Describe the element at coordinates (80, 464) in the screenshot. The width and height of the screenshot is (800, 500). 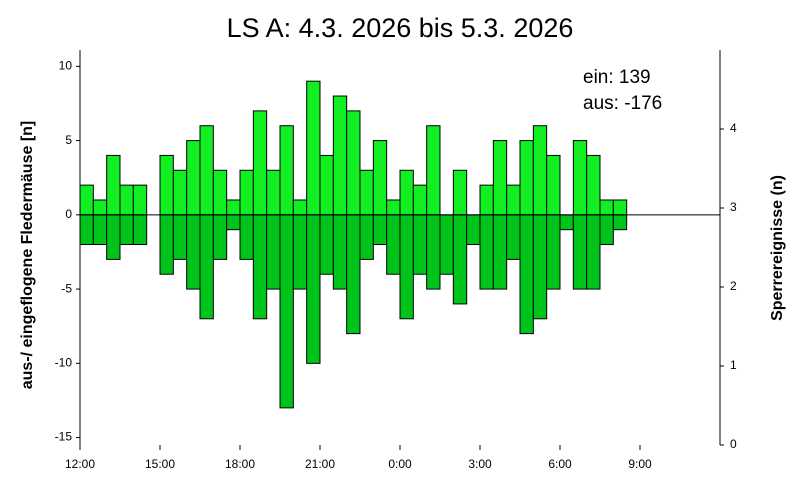
I see `x-tick-label: 12:00` at that location.